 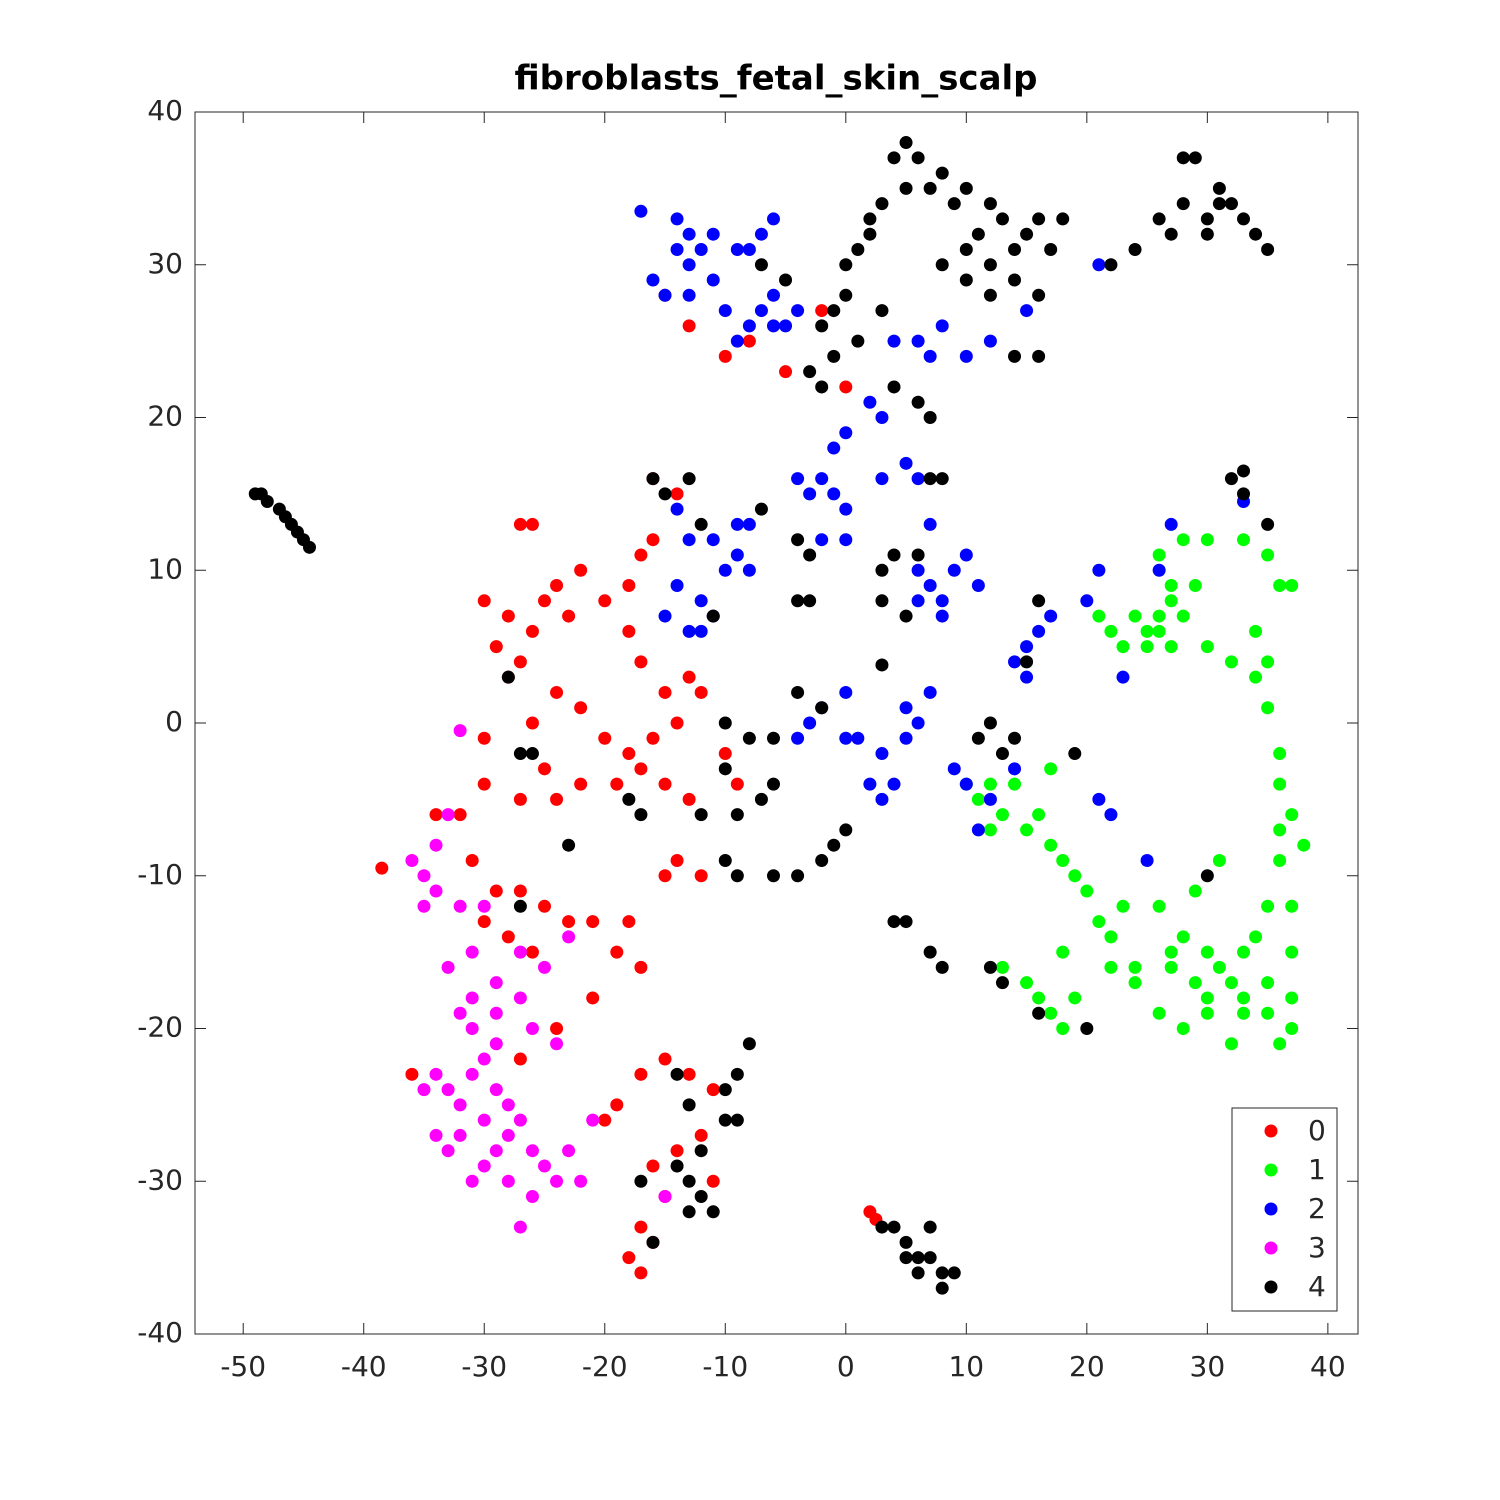 I want to click on legend-label: 3, so click(x=1317, y=1247).